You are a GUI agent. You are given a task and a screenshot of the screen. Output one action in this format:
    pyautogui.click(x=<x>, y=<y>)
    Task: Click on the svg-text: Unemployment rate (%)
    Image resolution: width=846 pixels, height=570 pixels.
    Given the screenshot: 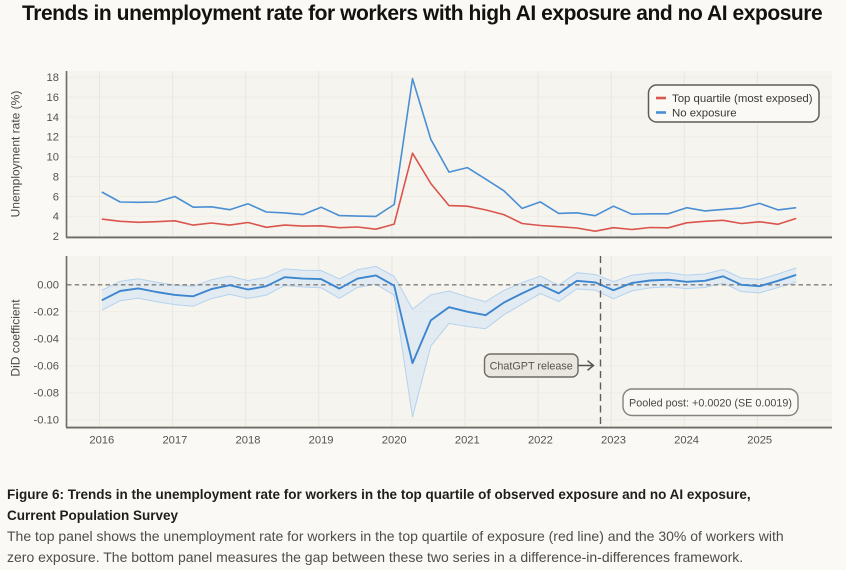 What is the action you would take?
    pyautogui.click(x=16, y=154)
    